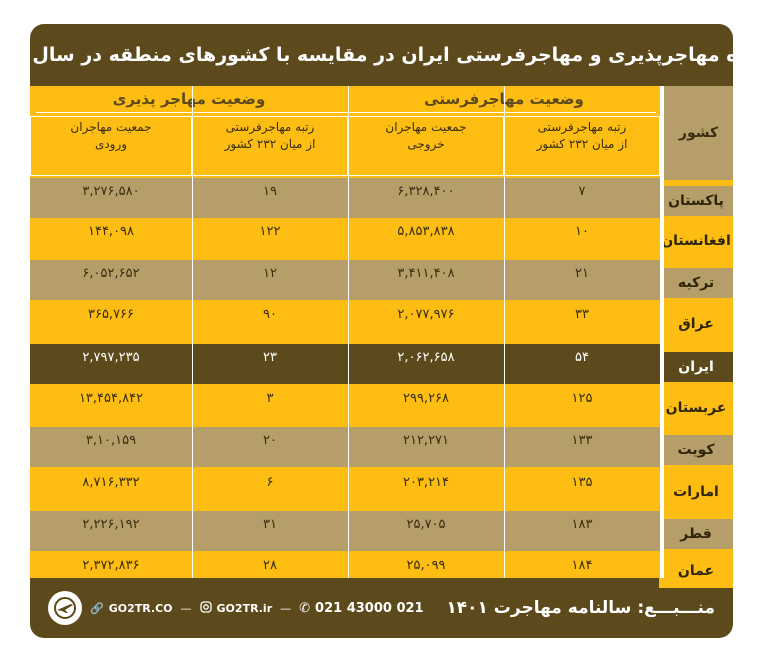  I want to click on immigration-pop-cell: ۲,۷۹۷,۲۳۵, so click(111, 357).